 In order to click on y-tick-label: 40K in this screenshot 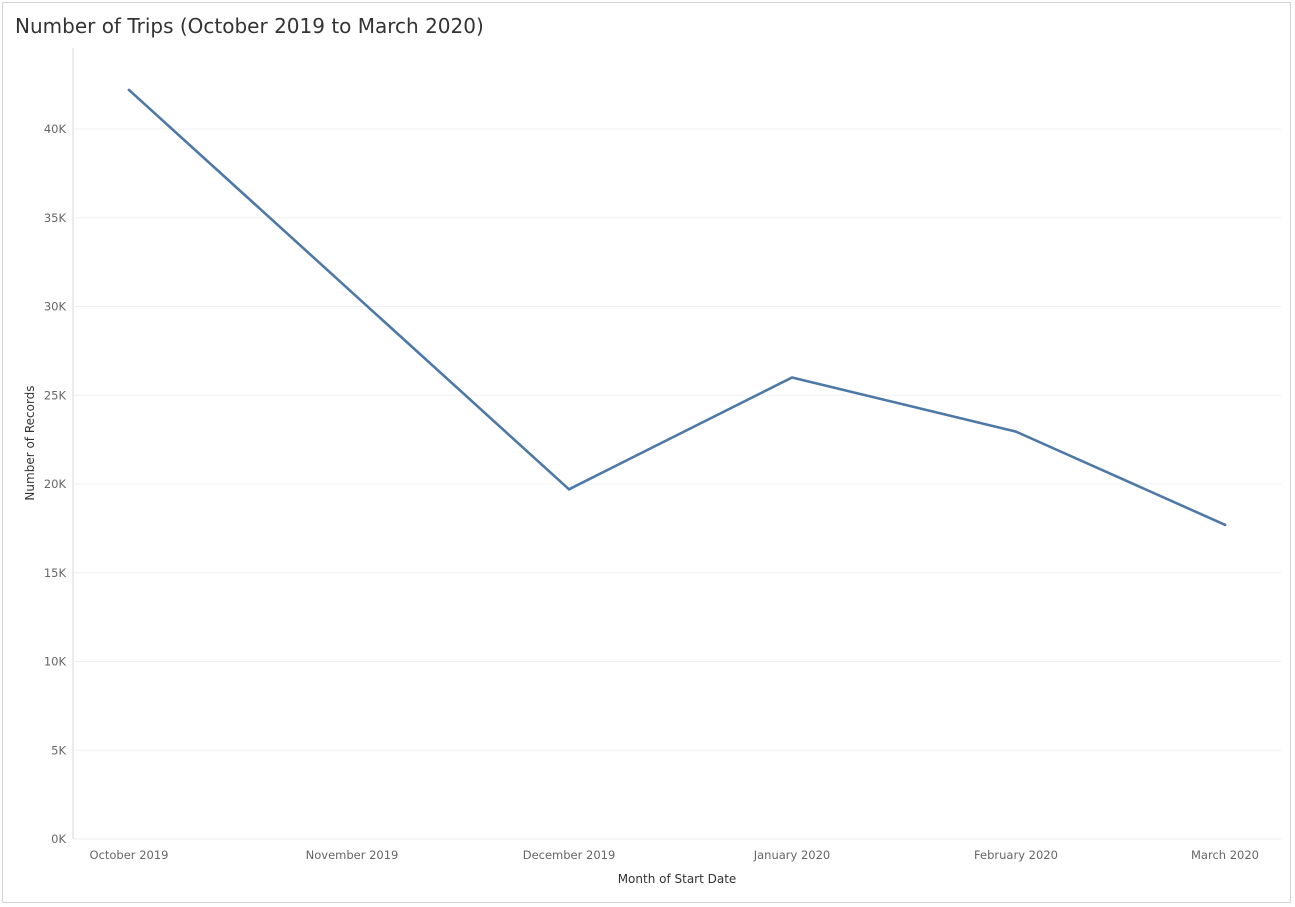, I will do `click(55, 129)`.